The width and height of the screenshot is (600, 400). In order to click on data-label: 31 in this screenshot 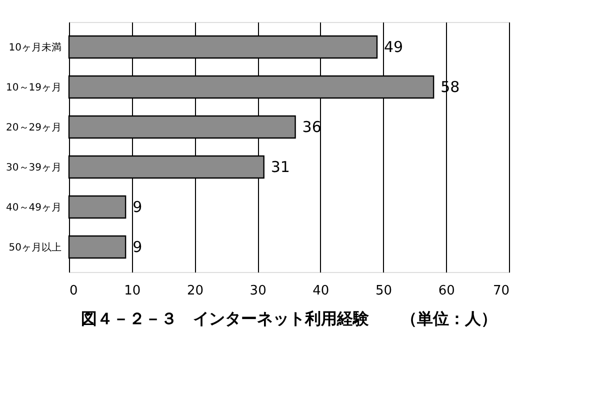, I will do `click(280, 167)`.